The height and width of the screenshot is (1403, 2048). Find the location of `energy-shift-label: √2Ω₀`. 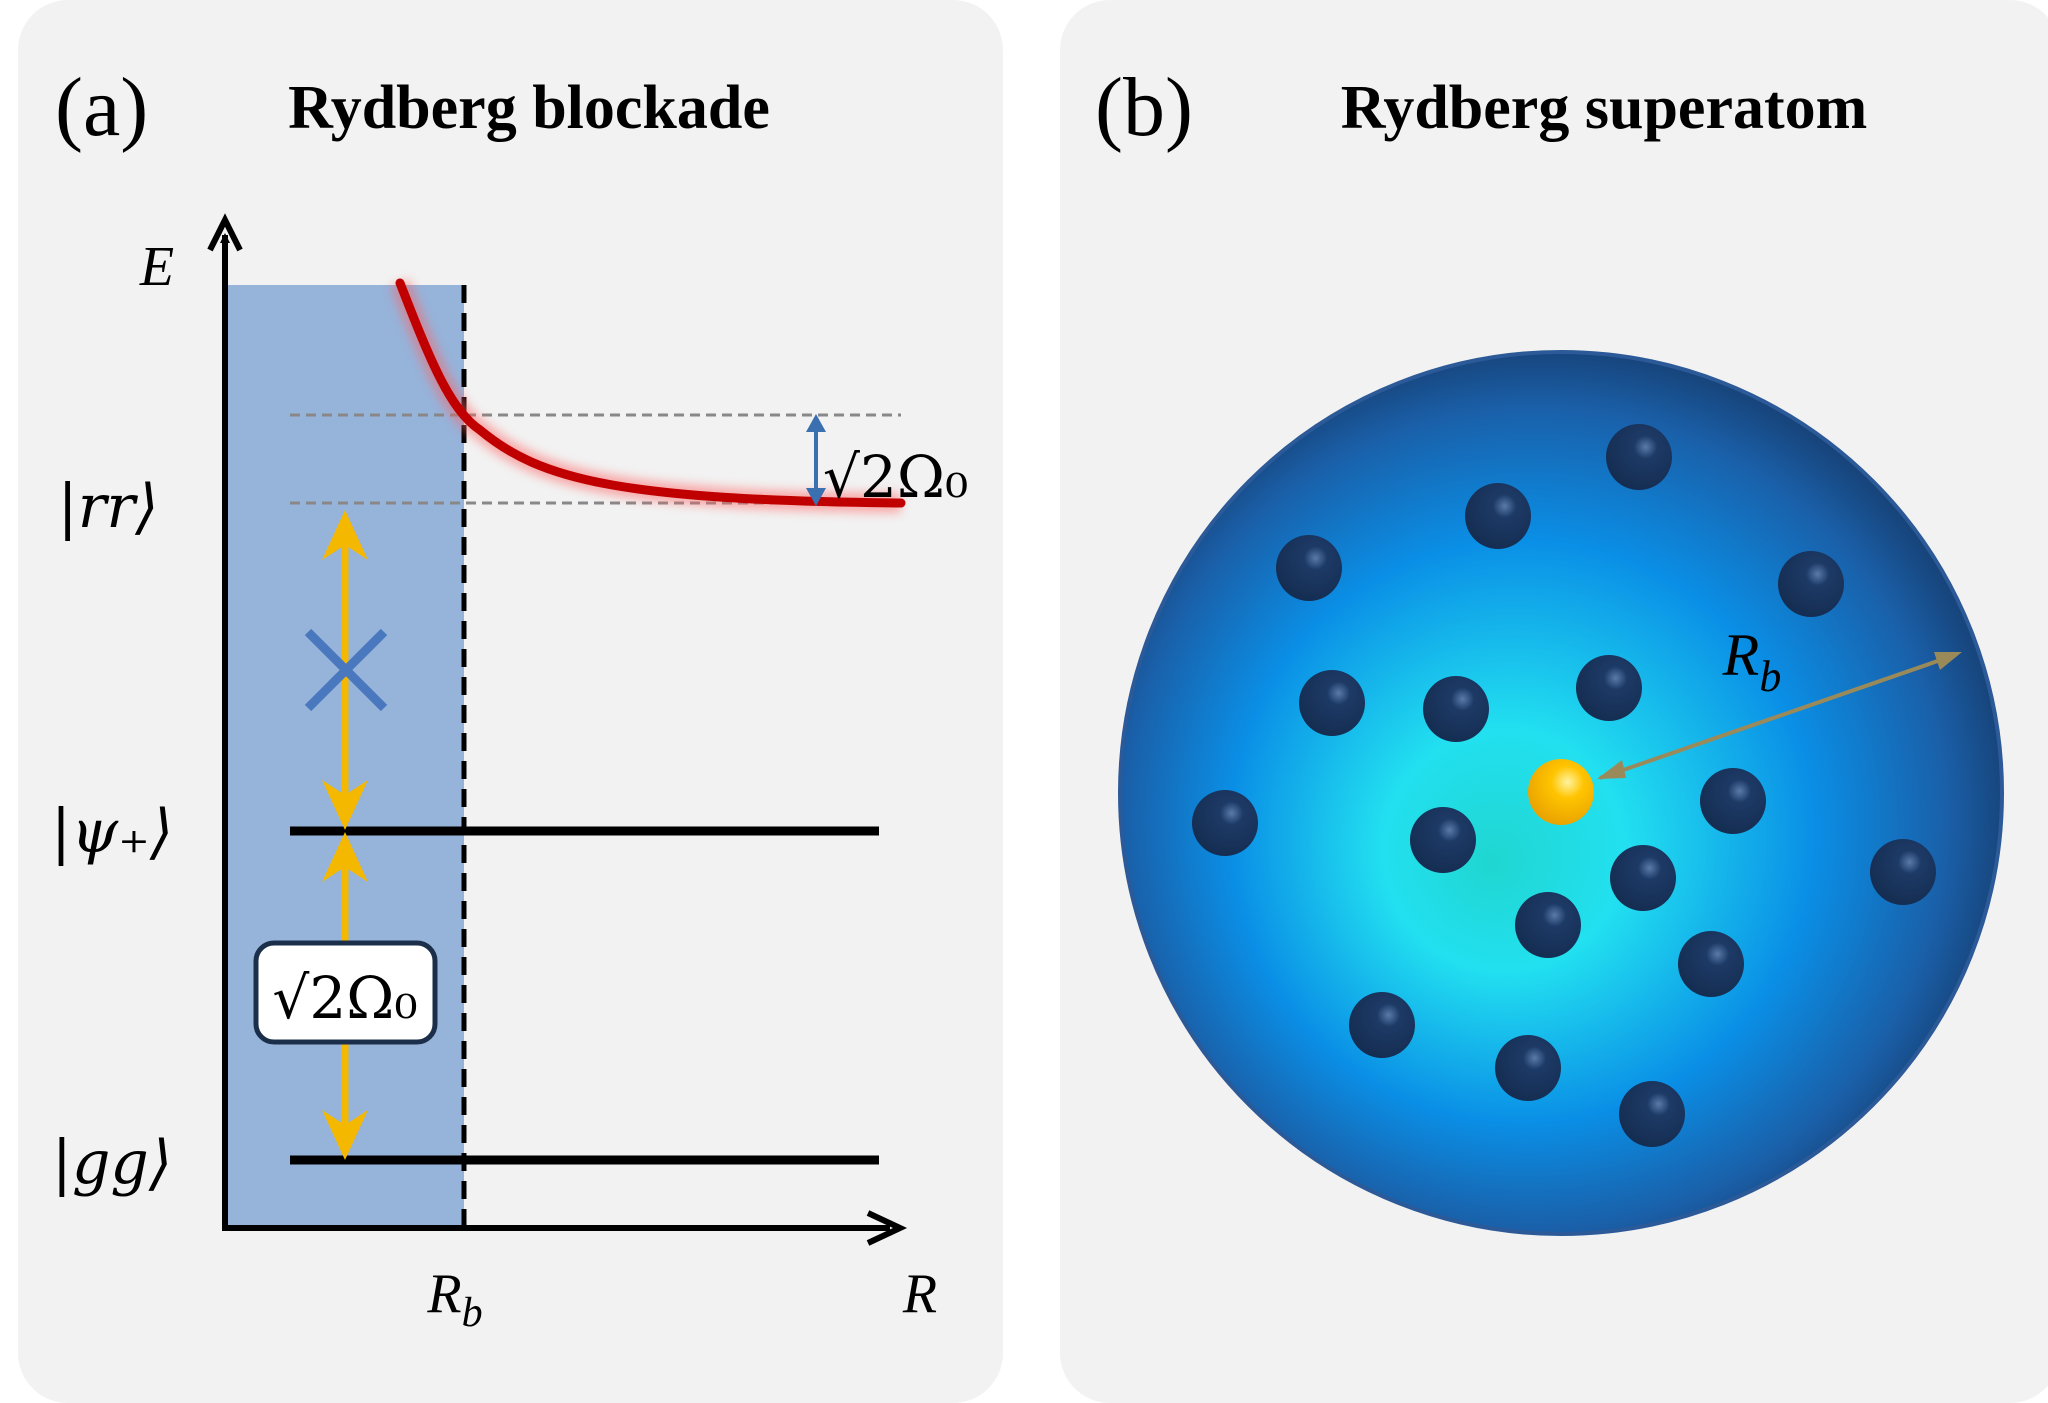

energy-shift-label: √2Ω₀ is located at coordinates (895, 477).